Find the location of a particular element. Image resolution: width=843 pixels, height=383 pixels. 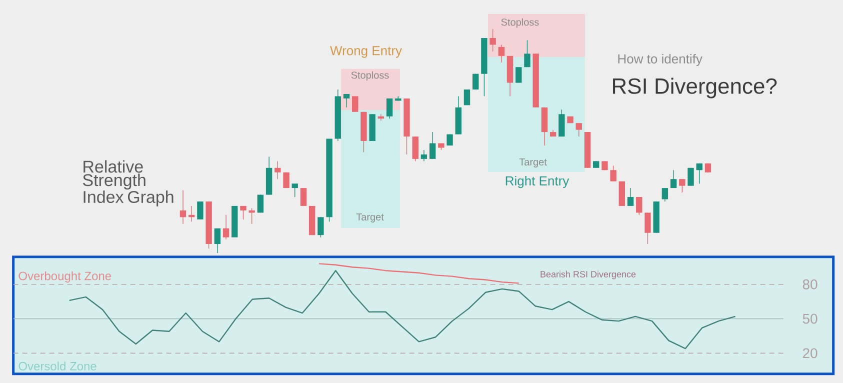

annotation: Right Entry is located at coordinates (538, 182).